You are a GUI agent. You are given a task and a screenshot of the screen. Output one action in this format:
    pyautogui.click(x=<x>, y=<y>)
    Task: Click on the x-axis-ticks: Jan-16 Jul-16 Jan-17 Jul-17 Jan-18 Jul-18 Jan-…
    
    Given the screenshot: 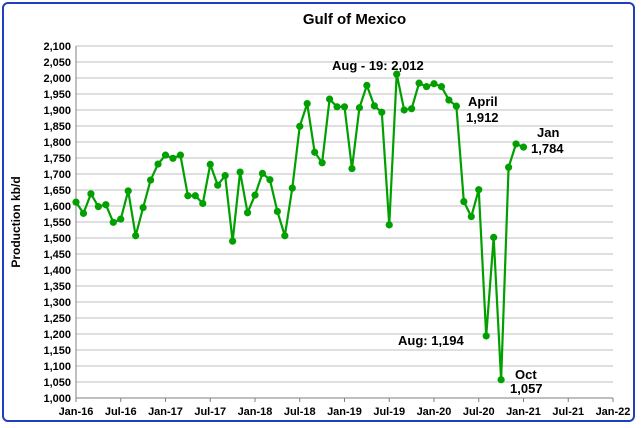 What is the action you would take?
    pyautogui.click(x=344, y=408)
    